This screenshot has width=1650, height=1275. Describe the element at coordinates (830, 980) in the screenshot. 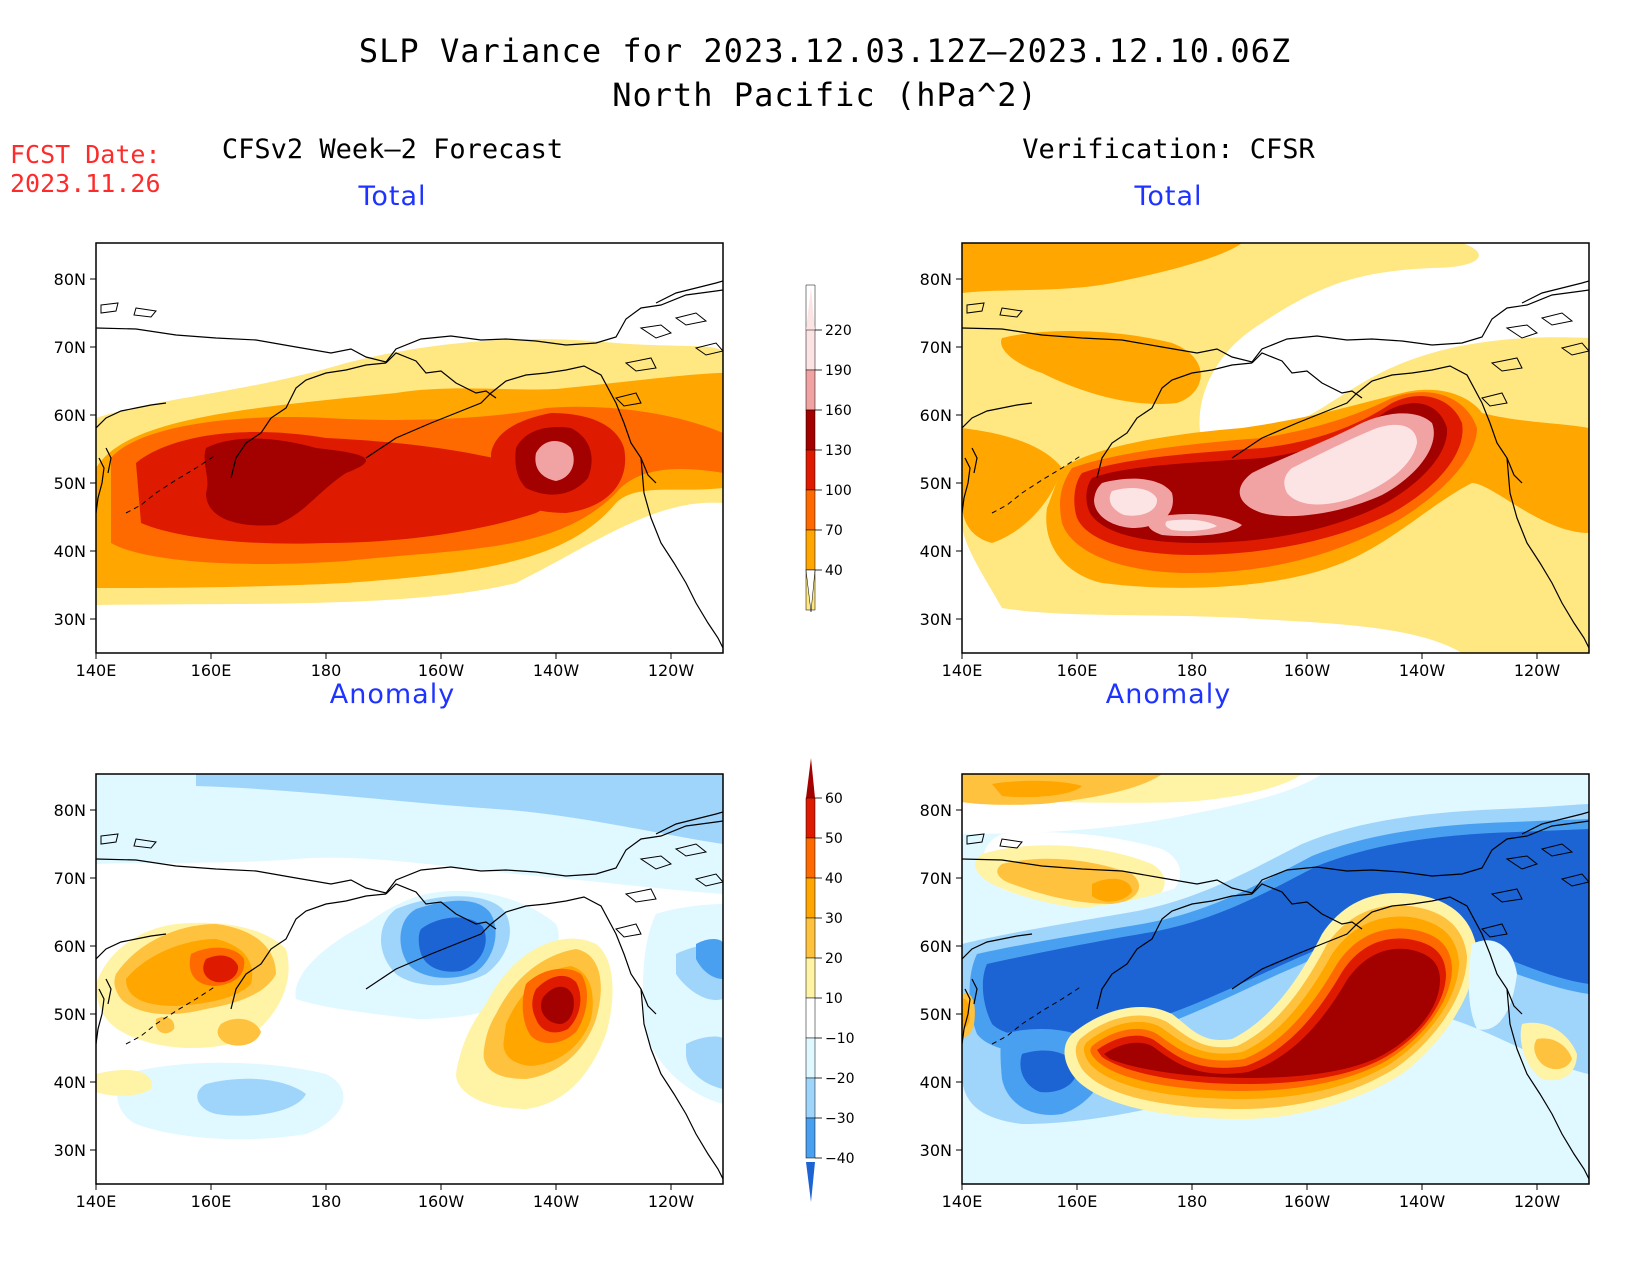

I see `anomaly-colorbar: 60 50 40 30 20 10 −10 −20 −30 −40` at that location.